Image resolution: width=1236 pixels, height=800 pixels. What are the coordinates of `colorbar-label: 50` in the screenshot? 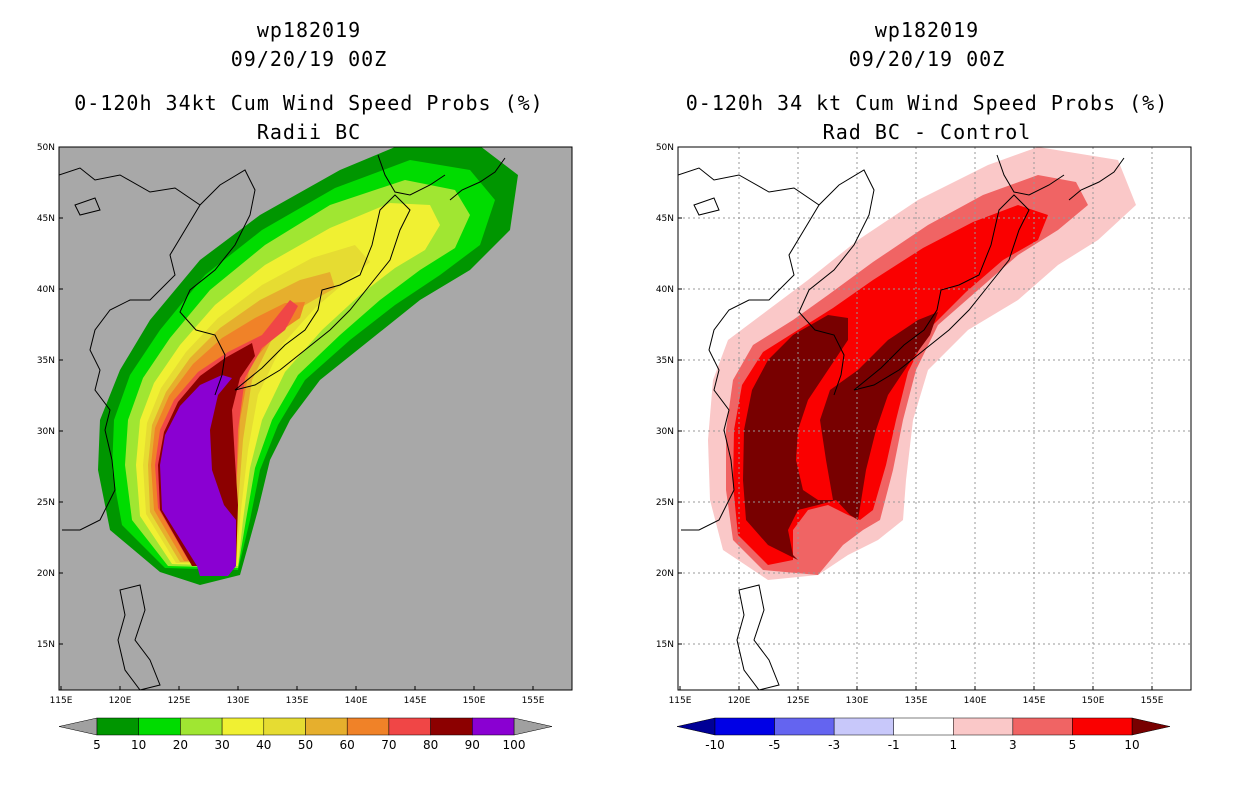 It's located at (305, 745).